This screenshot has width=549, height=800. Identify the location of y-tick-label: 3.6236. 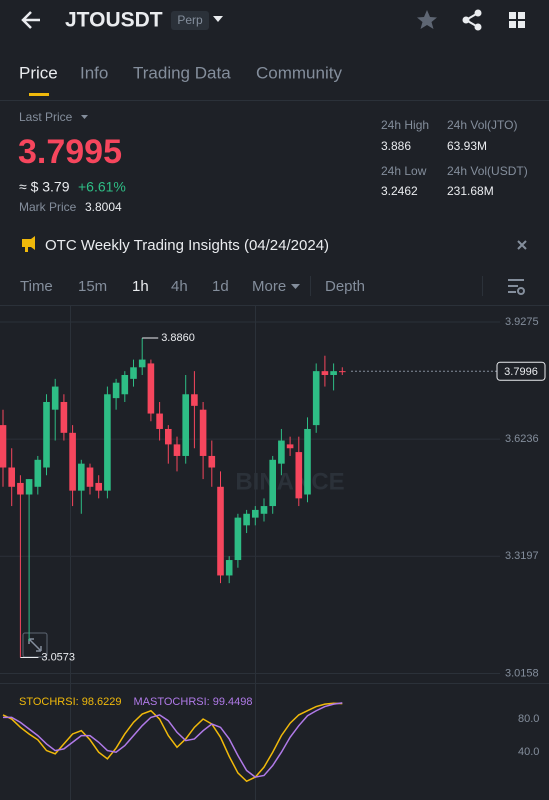
(522, 439).